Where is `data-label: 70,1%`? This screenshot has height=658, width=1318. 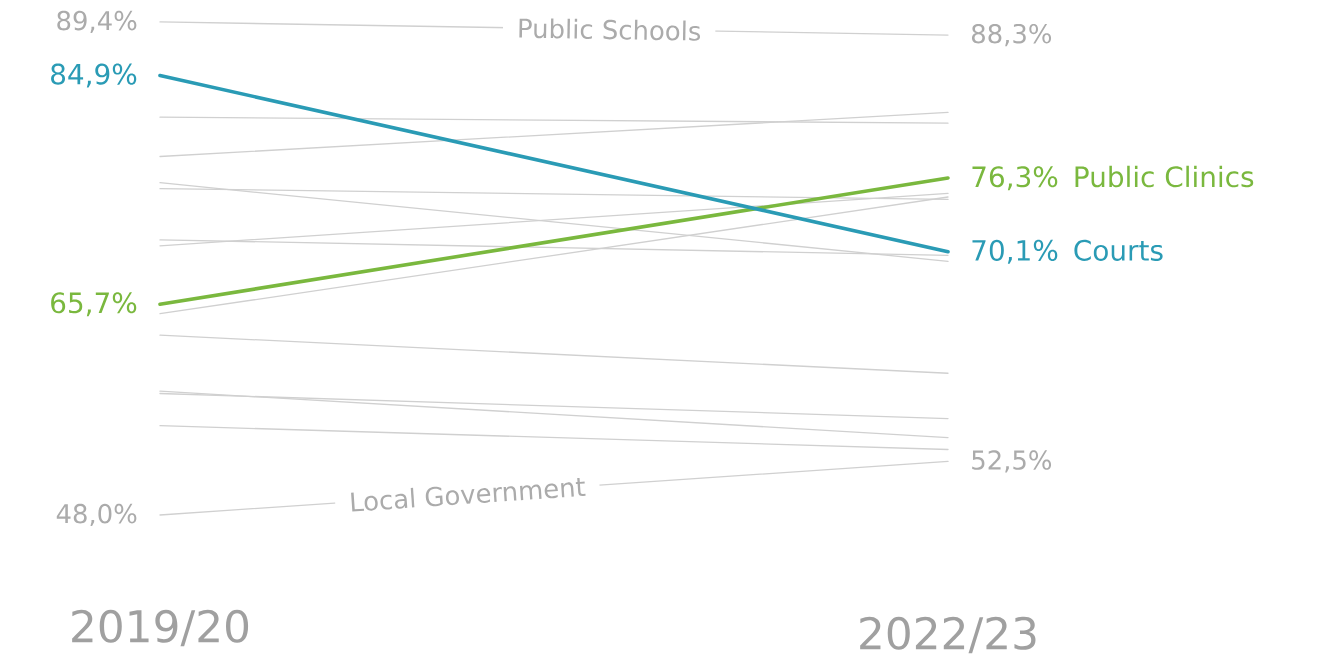 data-label: 70,1% is located at coordinates (1015, 251).